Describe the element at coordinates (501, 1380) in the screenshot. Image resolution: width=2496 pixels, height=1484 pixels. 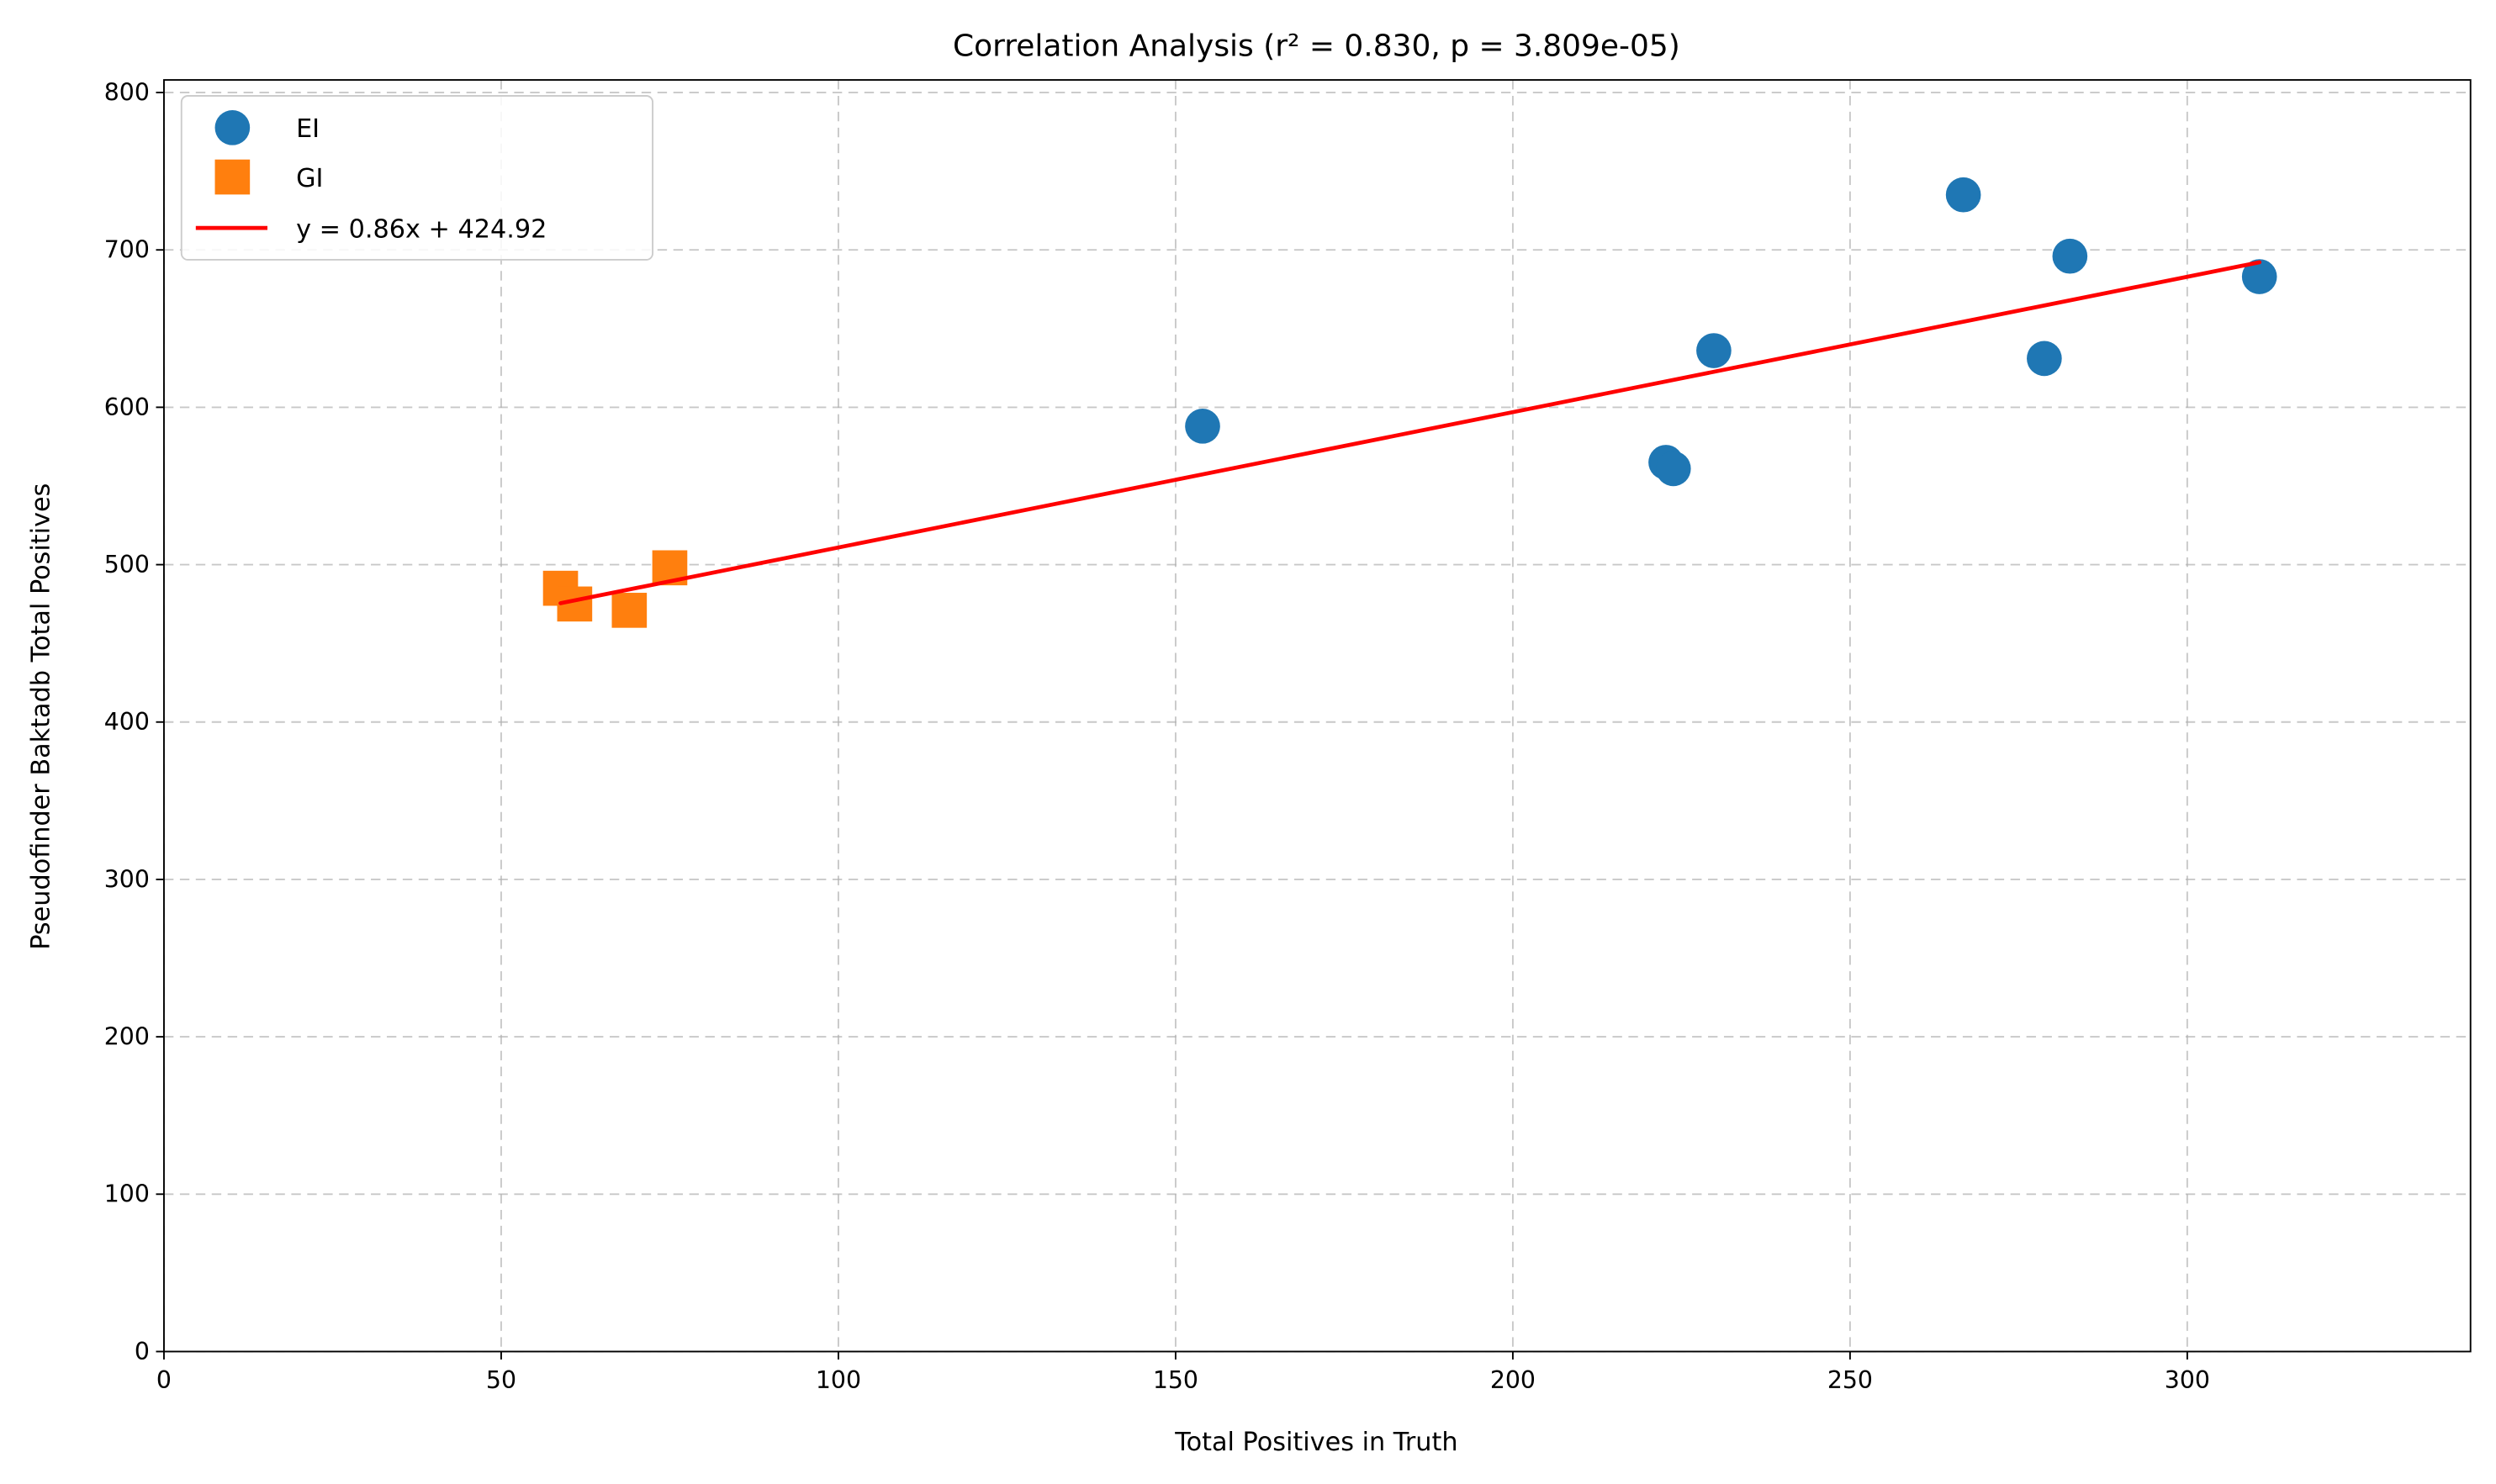
I see `x-tick-label: 50` at that location.